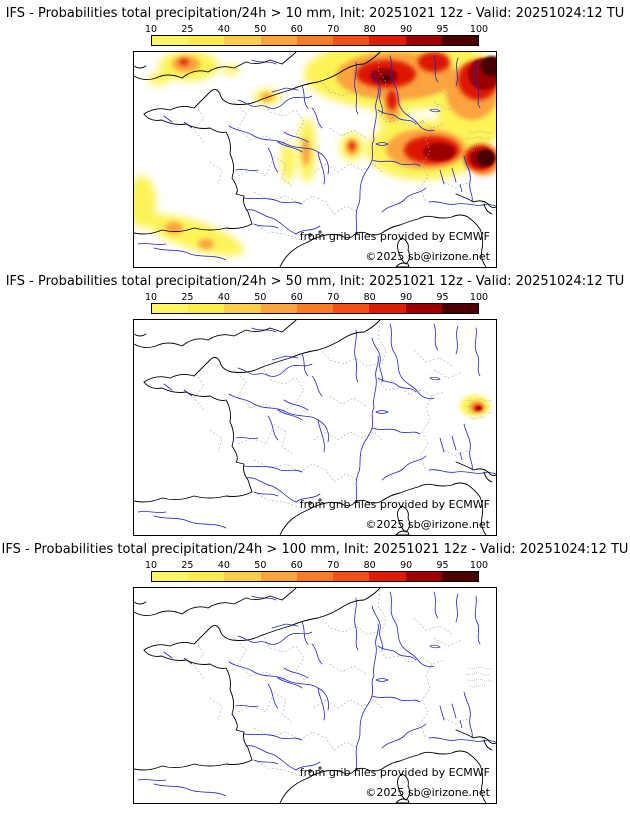 Image resolution: width=630 pixels, height=834 pixels. I want to click on precip-overlay-10mm, so click(315, 154).